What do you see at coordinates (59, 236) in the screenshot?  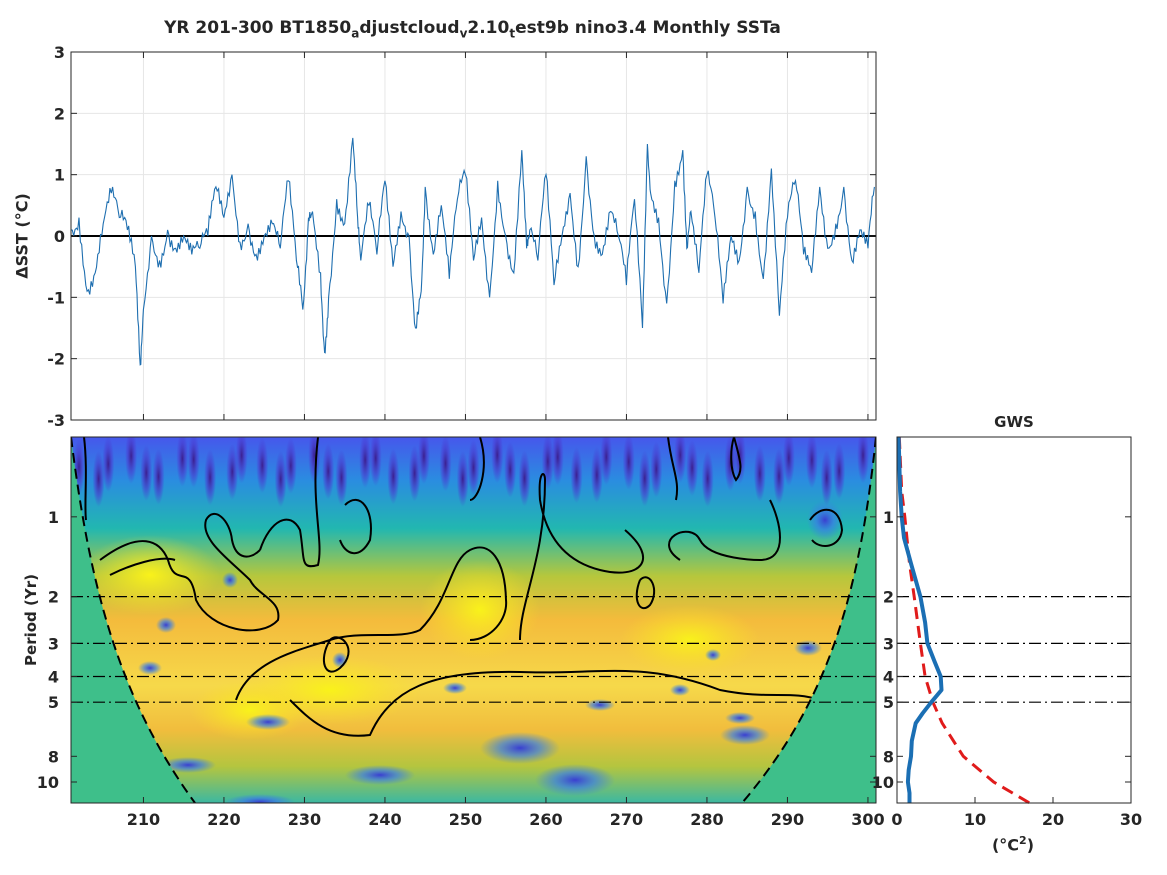 I see `y-tick-label: 0` at bounding box center [59, 236].